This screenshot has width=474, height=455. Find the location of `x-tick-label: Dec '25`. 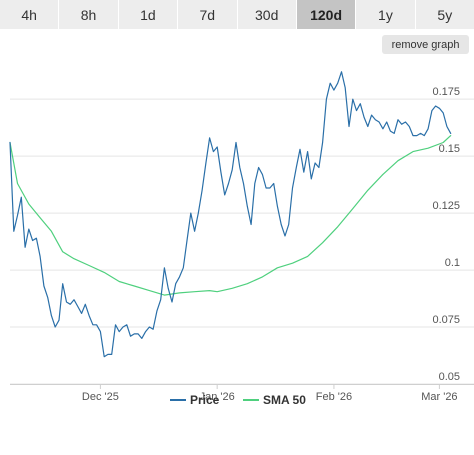

x-tick-label: Dec '25 is located at coordinates (100, 397).